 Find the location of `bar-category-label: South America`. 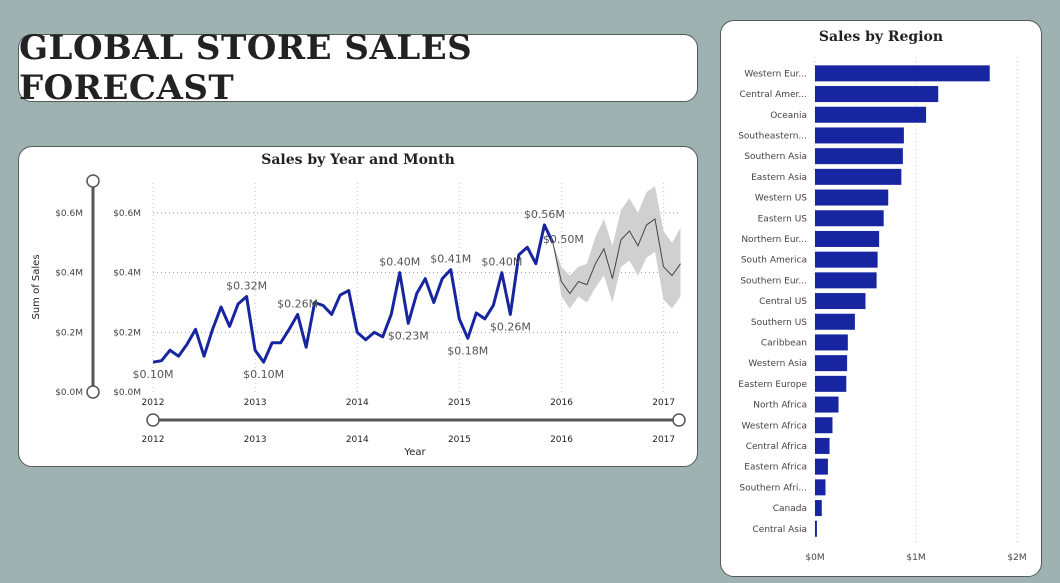

bar-category-label: South America is located at coordinates (774, 261).